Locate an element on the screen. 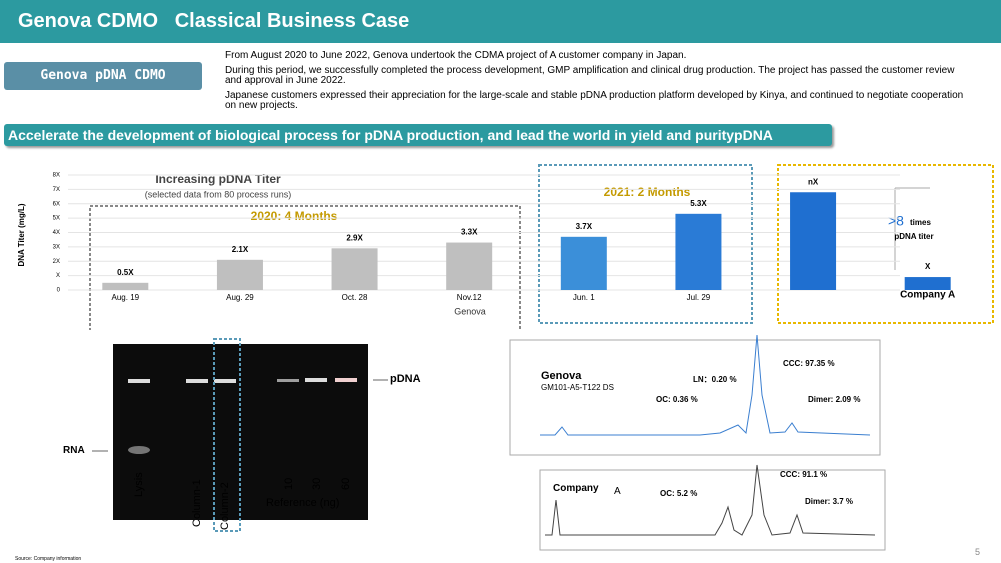 The height and width of the screenshot is (563, 1001). lane-label: 30 is located at coordinates (317, 483).